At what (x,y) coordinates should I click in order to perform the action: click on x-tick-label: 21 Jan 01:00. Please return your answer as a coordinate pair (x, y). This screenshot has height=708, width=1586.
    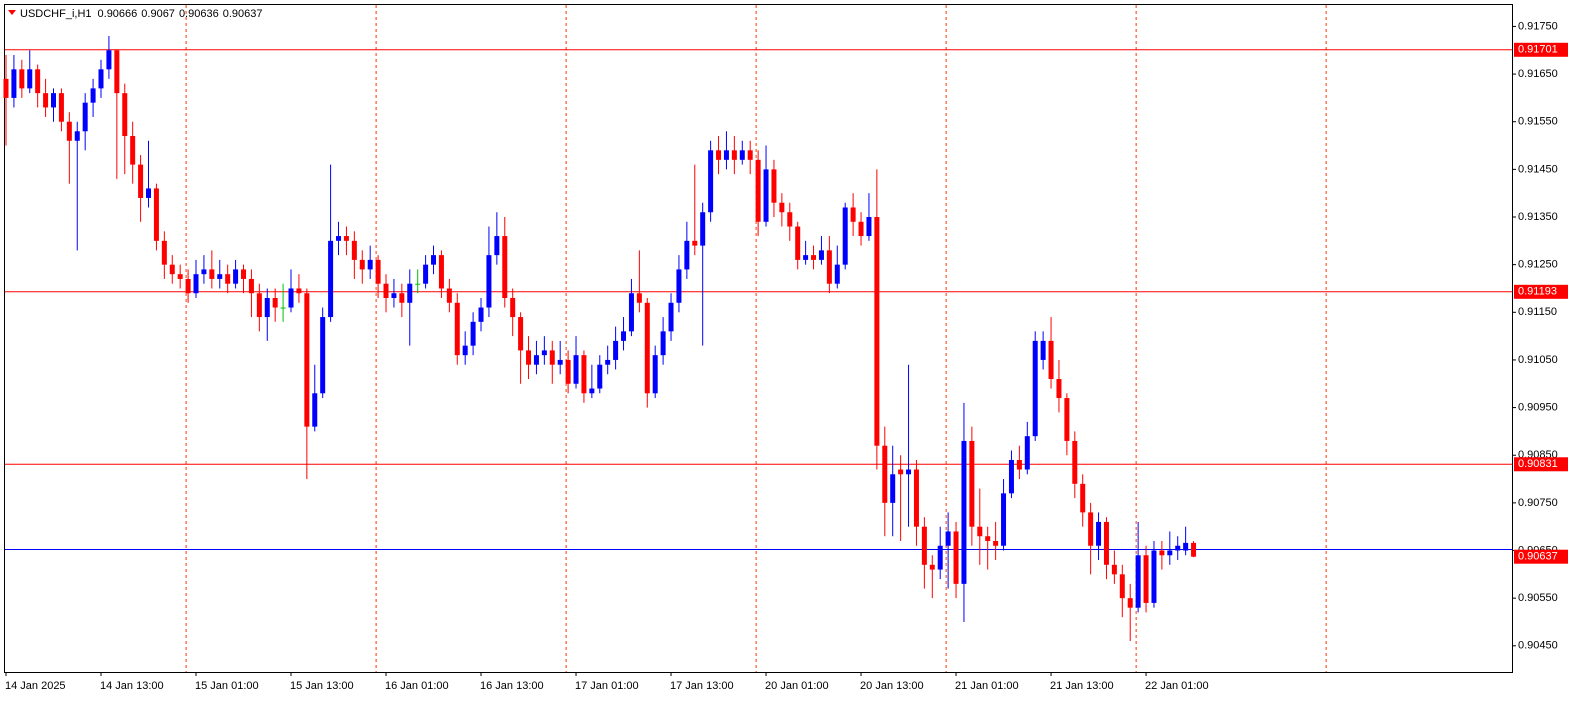
    Looking at the image, I should click on (987, 686).